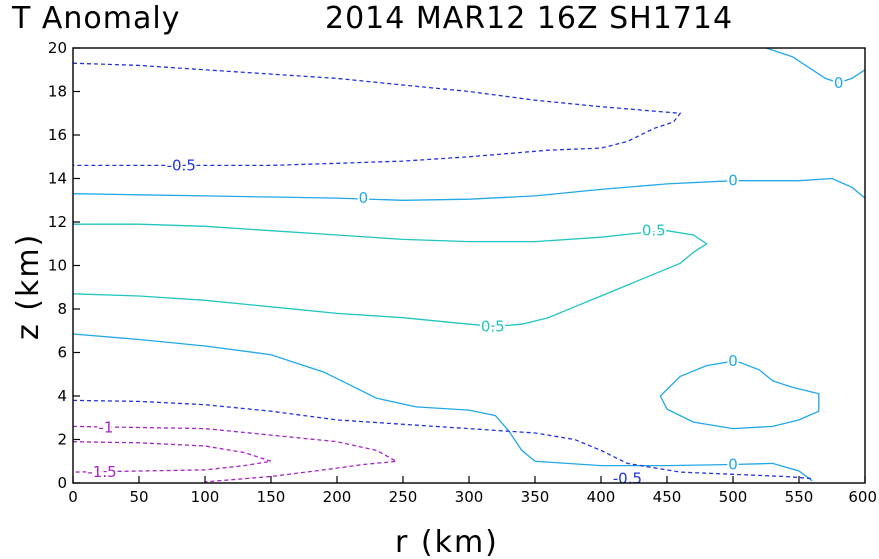 The image size is (879, 559). What do you see at coordinates (62, 309) in the screenshot?
I see `y-tick-label-4: 8` at bounding box center [62, 309].